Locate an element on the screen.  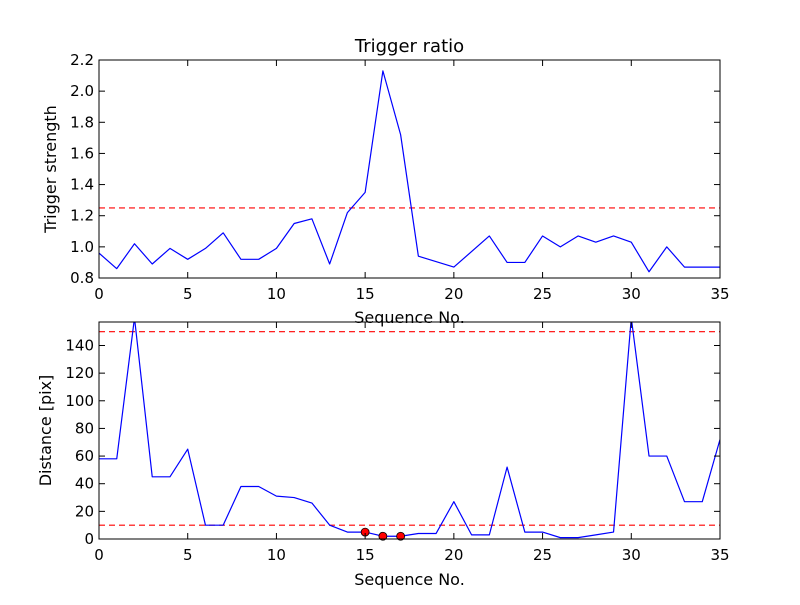
y-tick-label: 1.4 is located at coordinates (82, 185).